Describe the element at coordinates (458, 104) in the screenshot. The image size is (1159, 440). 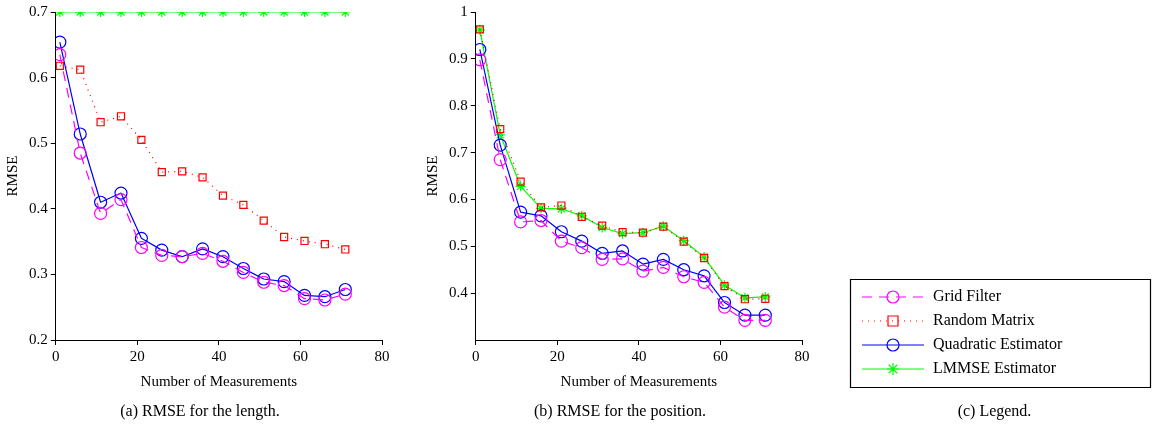
I see `y-tick-label: 0.8` at that location.